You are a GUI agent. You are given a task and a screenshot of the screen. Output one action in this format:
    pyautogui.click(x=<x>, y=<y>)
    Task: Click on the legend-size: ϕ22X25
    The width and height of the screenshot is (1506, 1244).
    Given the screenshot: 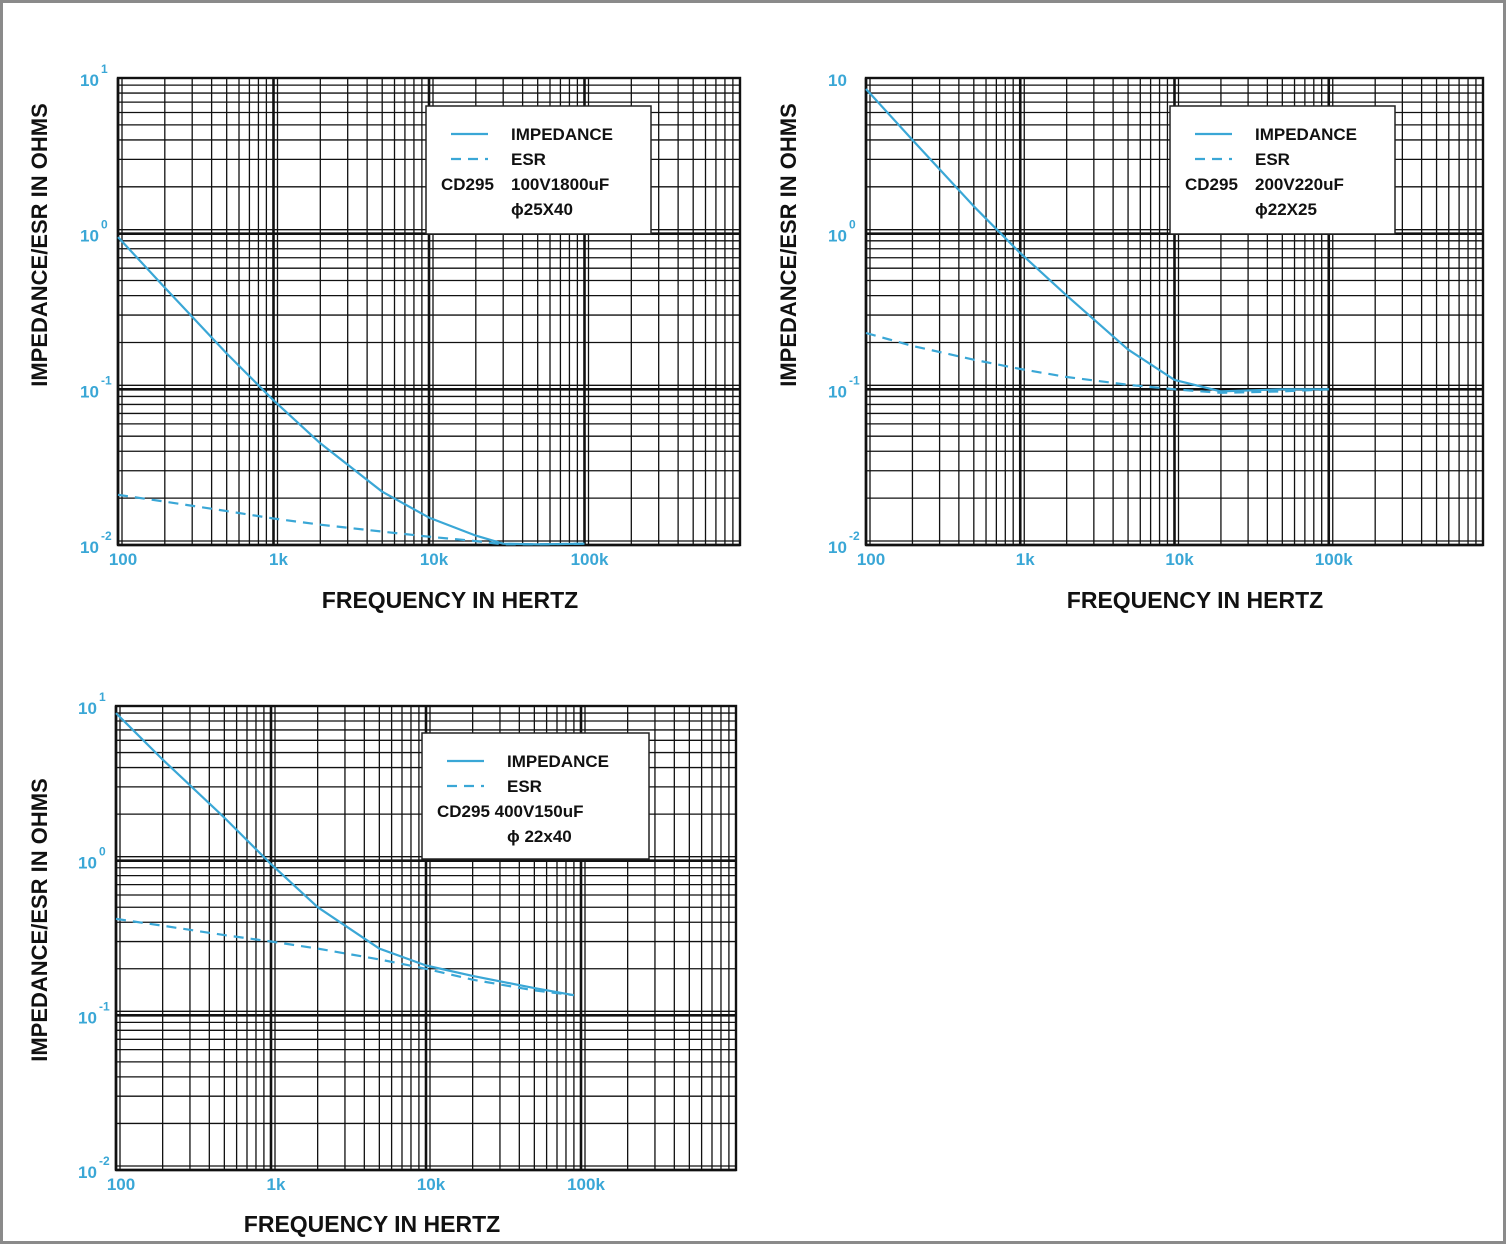 What is the action you would take?
    pyautogui.click(x=1286, y=209)
    